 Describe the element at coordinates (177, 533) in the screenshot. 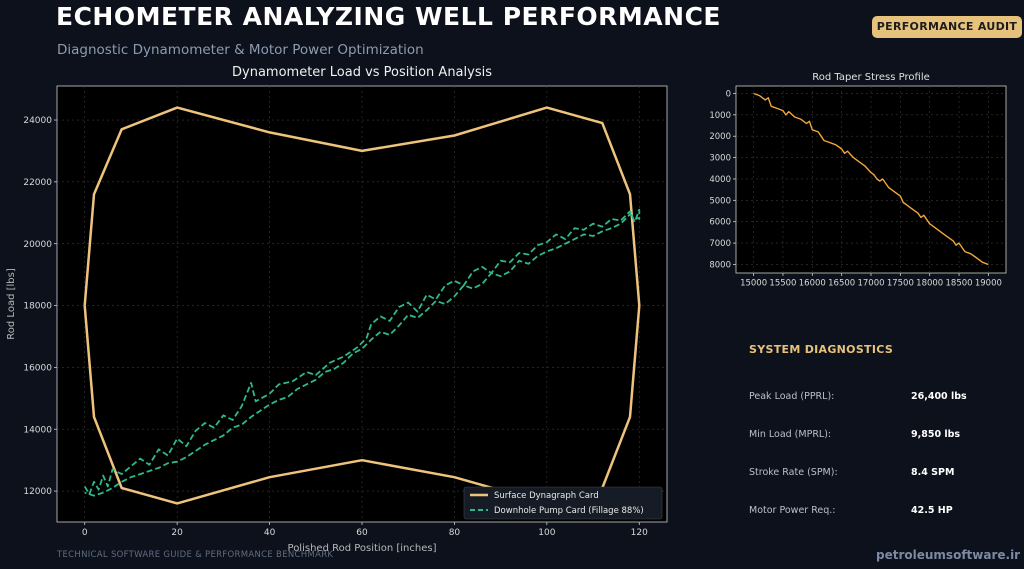

I see `x-tick-label: 20` at that location.